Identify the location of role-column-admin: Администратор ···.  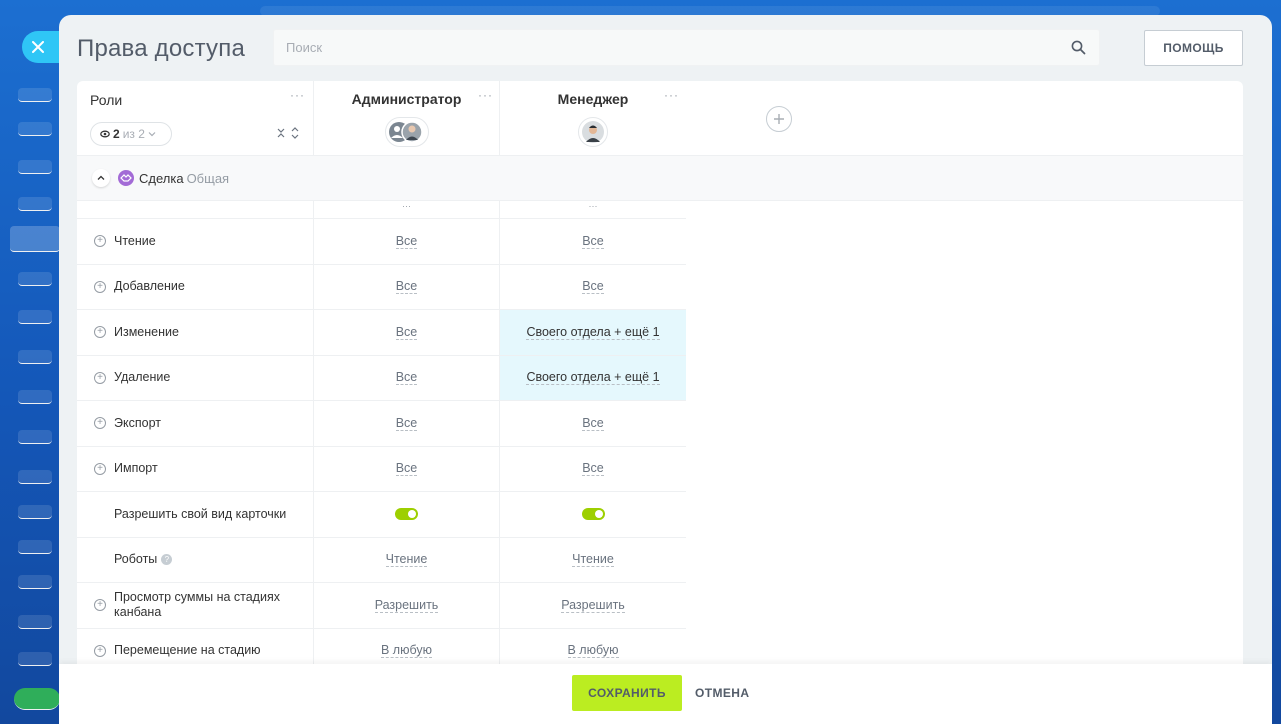
(407, 118).